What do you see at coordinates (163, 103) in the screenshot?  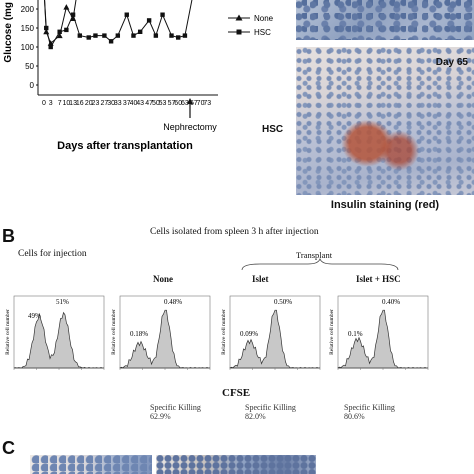 I see `x-tick-label: 53` at bounding box center [163, 103].